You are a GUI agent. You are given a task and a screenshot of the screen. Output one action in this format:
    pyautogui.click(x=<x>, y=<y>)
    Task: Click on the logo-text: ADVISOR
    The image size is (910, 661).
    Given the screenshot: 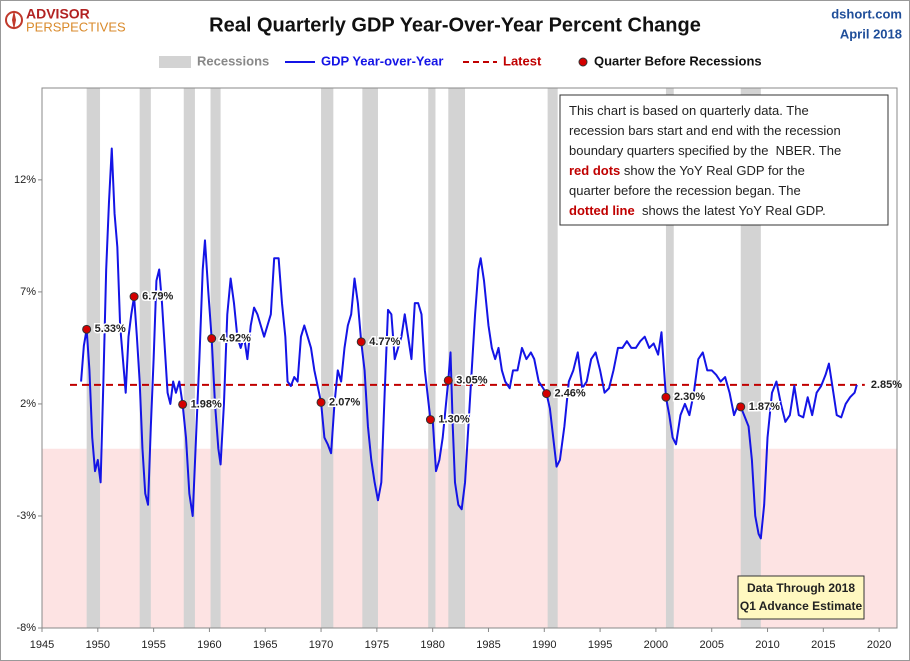 What is the action you would take?
    pyautogui.click(x=58, y=14)
    